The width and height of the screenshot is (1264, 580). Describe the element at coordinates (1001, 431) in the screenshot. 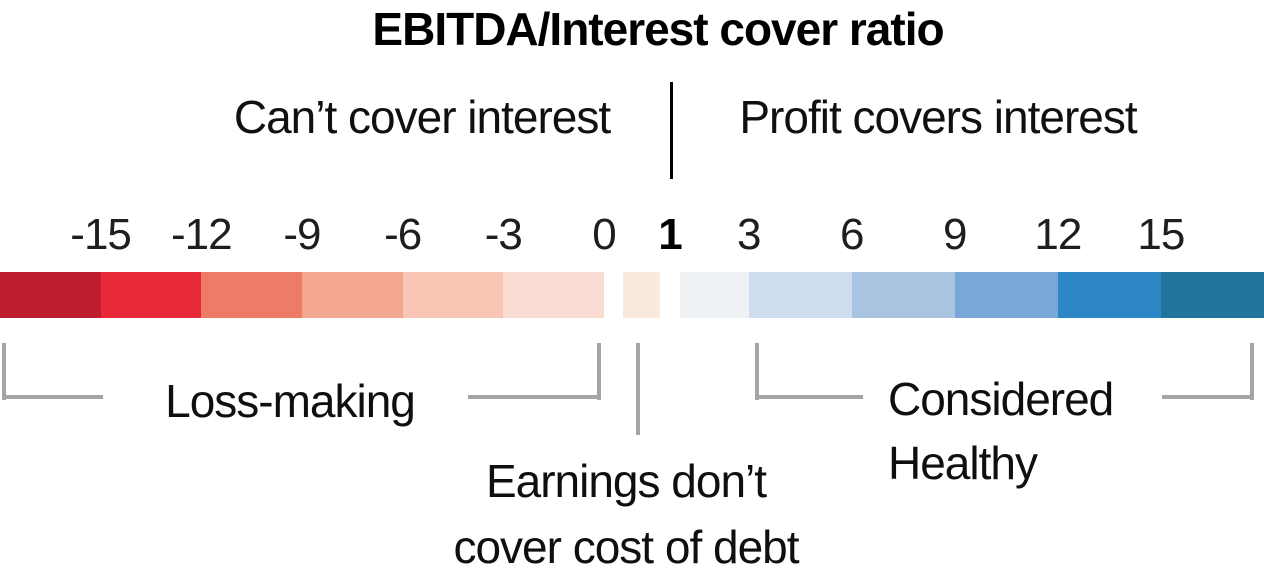

I see `annotation-considered-healthy: Considered Healthy` at that location.